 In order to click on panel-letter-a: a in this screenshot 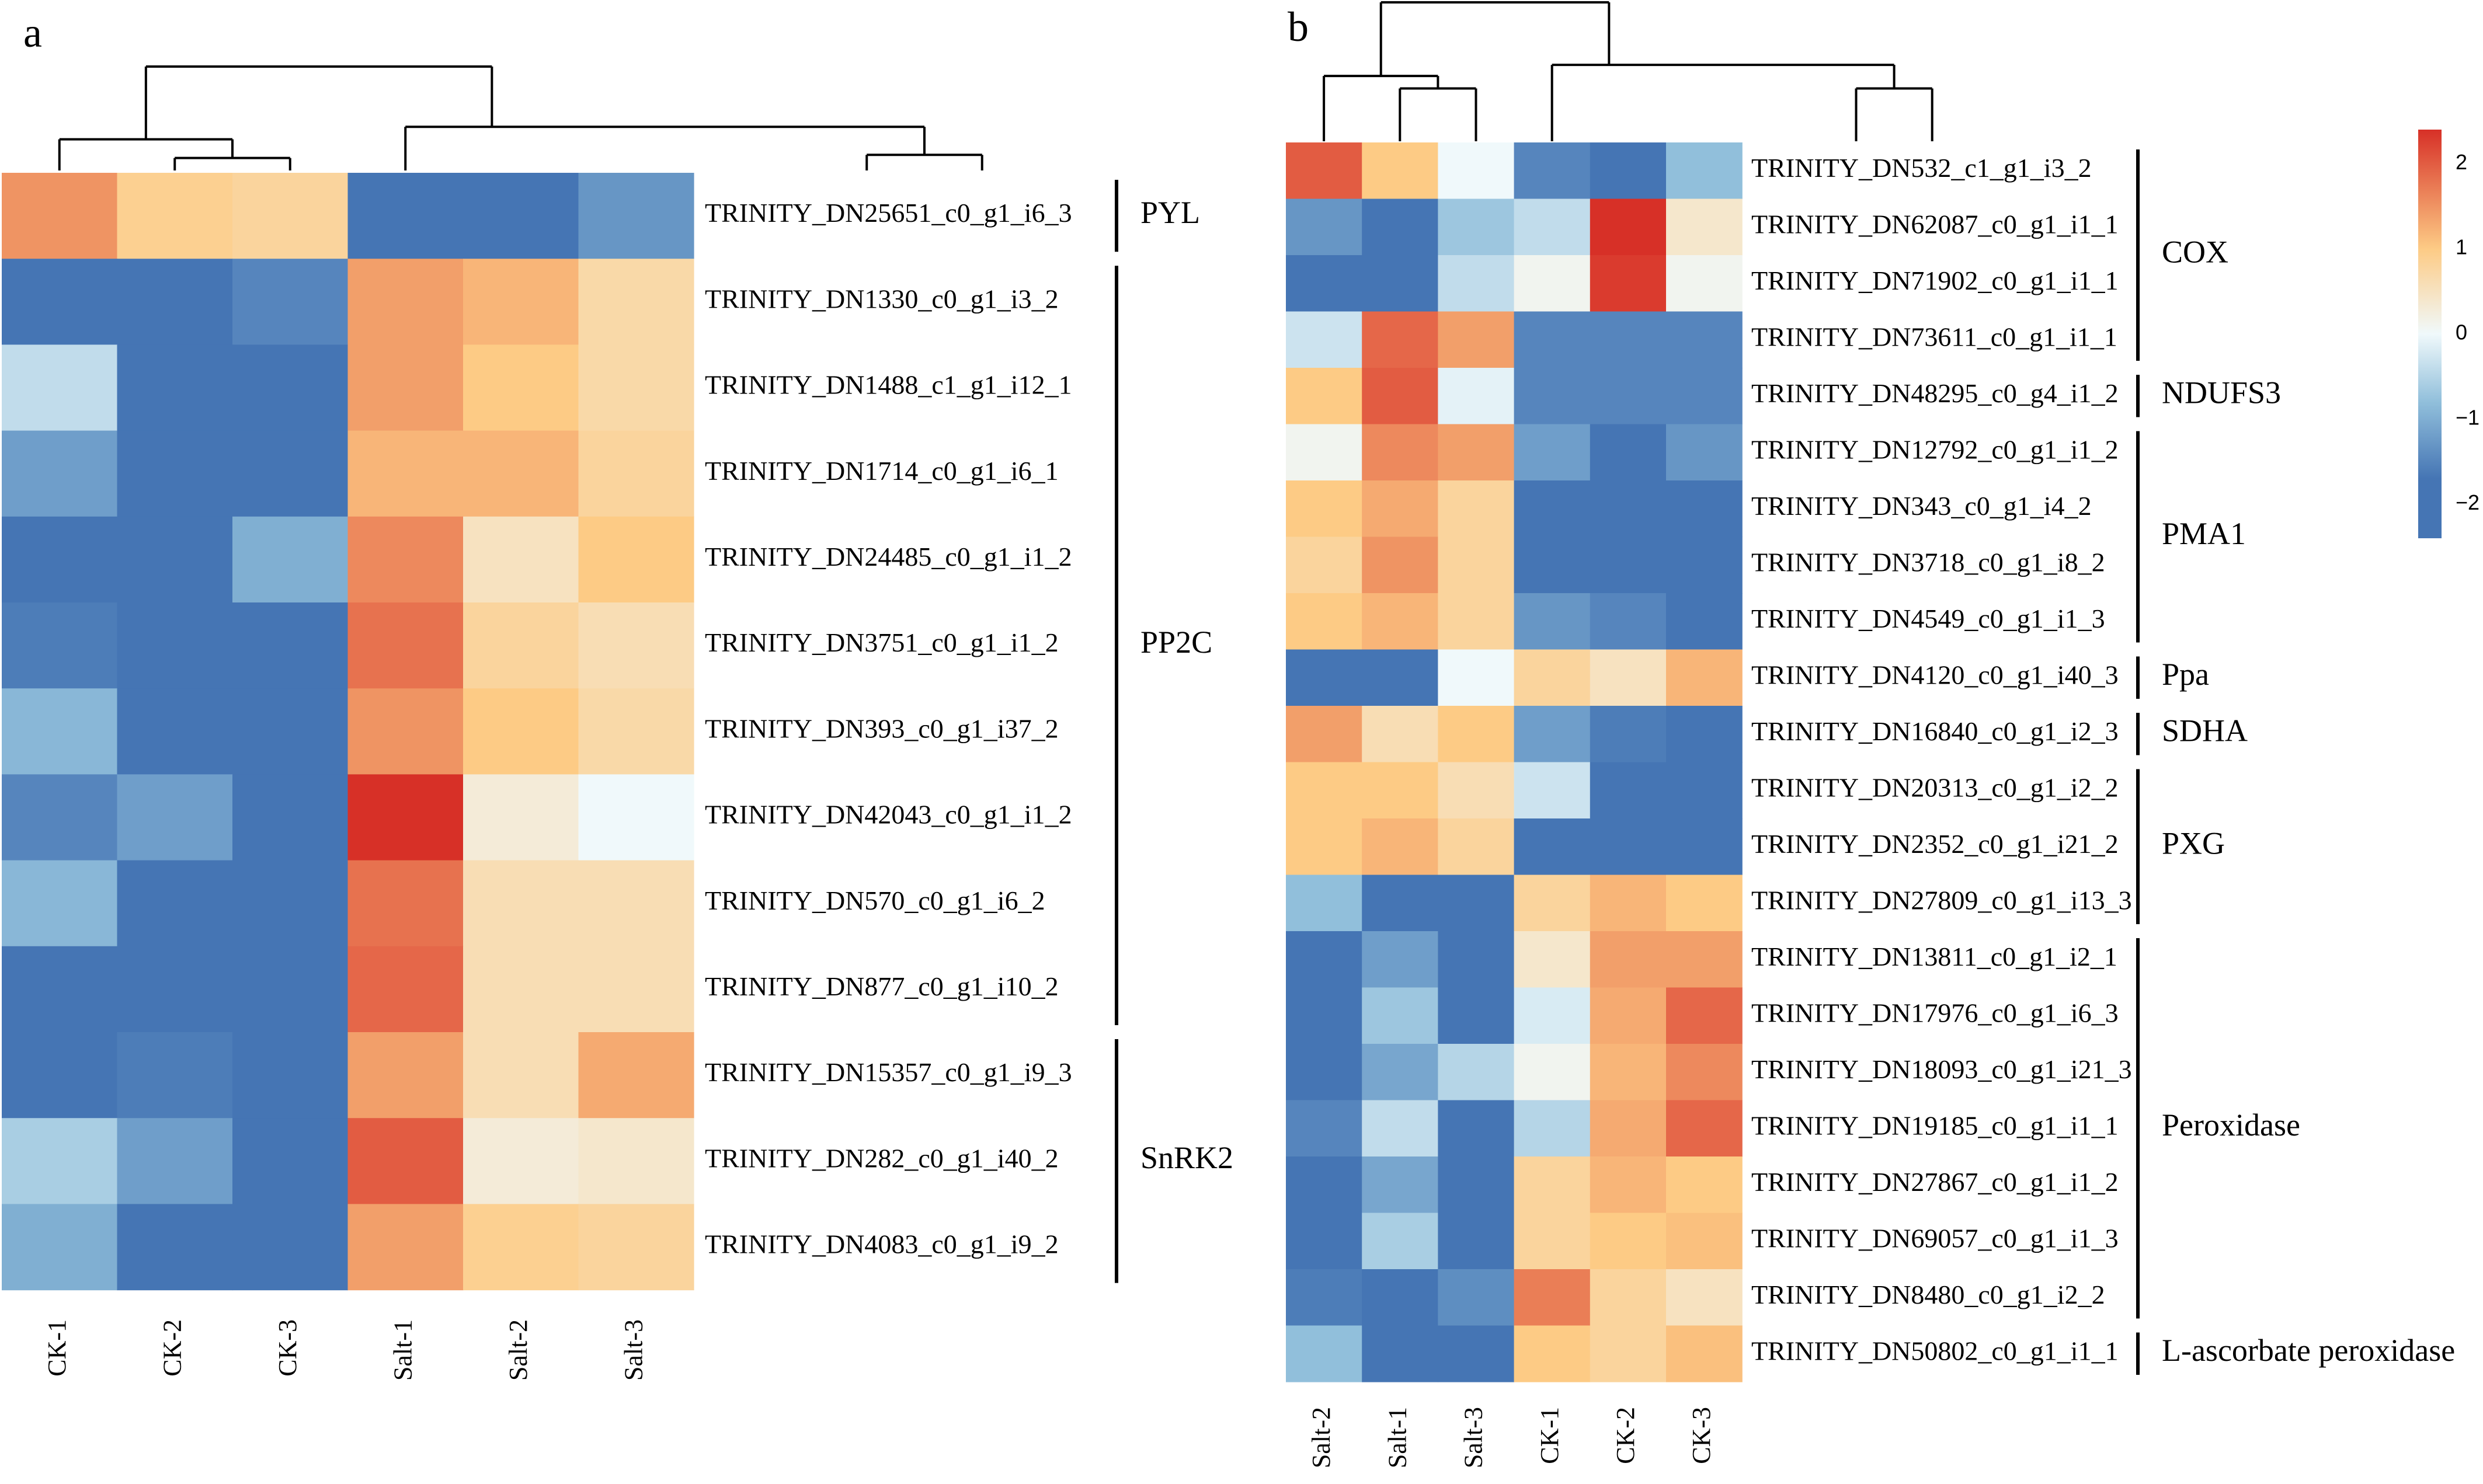, I will do `click(32, 32)`.